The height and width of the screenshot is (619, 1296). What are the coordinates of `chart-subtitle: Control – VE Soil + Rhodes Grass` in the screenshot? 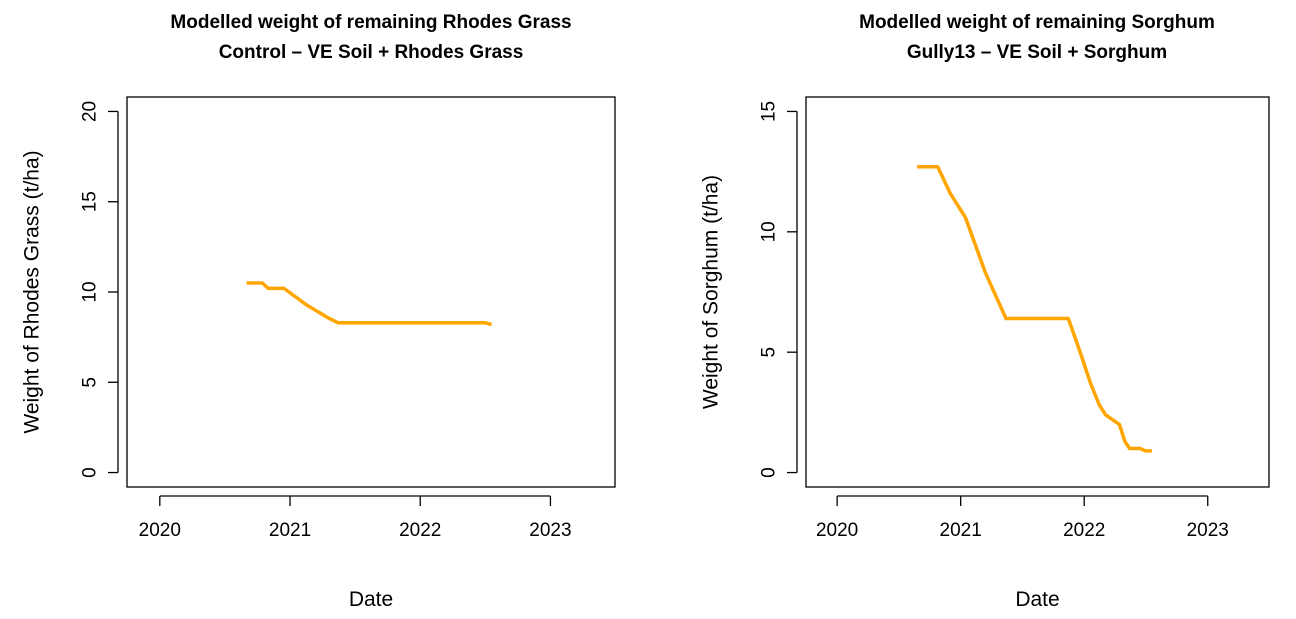 It's located at (371, 52).